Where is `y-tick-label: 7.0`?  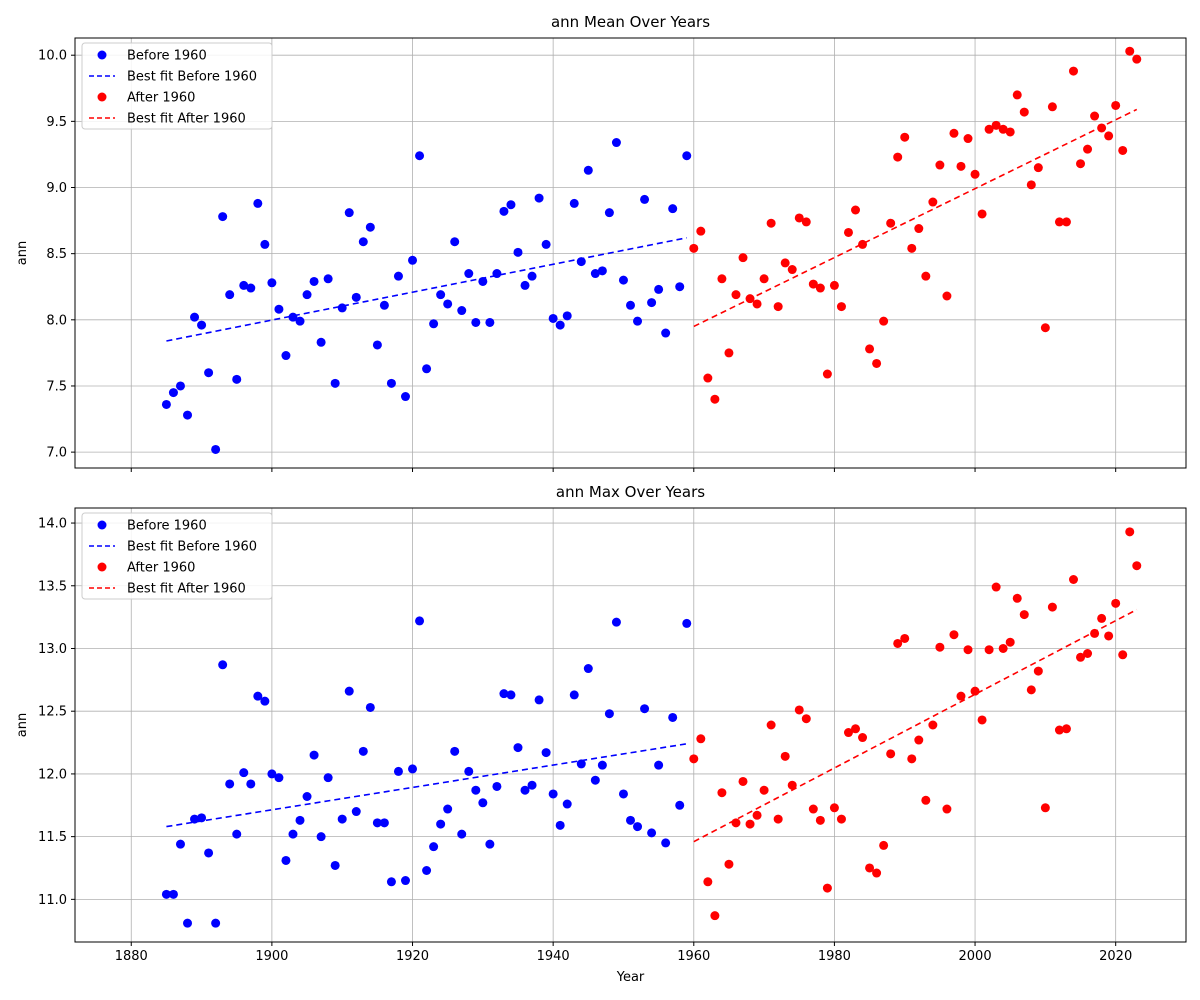 y-tick-label: 7.0 is located at coordinates (56, 453).